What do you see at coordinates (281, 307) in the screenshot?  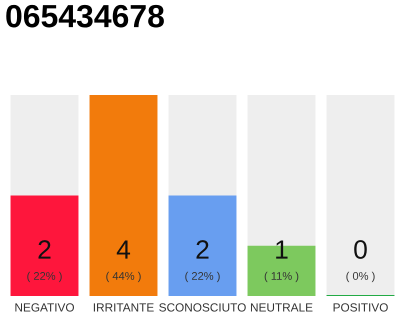 I see `x-tick-label: NEUTRALE` at bounding box center [281, 307].